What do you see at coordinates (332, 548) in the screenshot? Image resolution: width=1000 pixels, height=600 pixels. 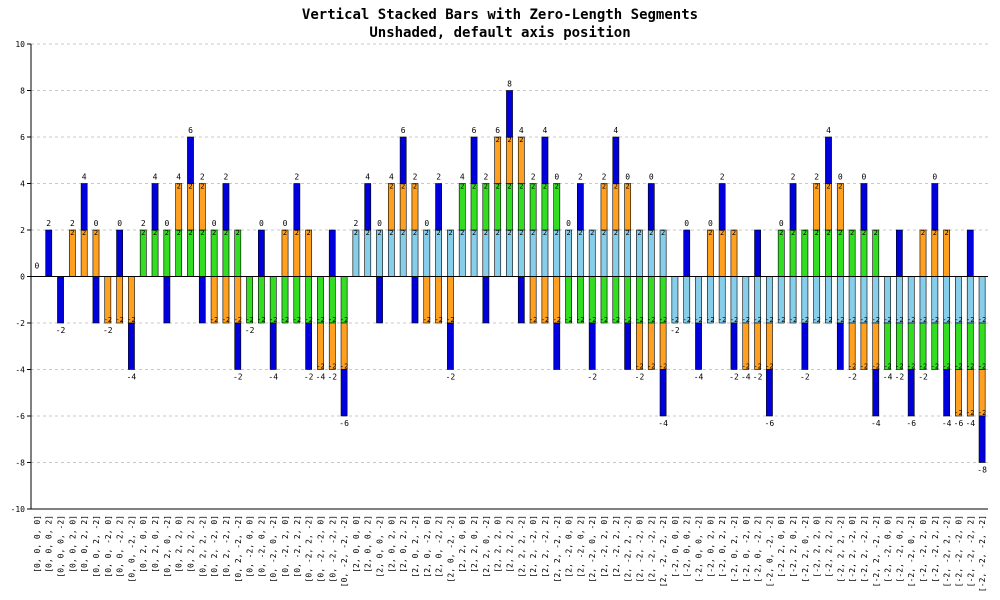 I see `x-tick-label: [0, -2, -2, 2]` at bounding box center [332, 548].